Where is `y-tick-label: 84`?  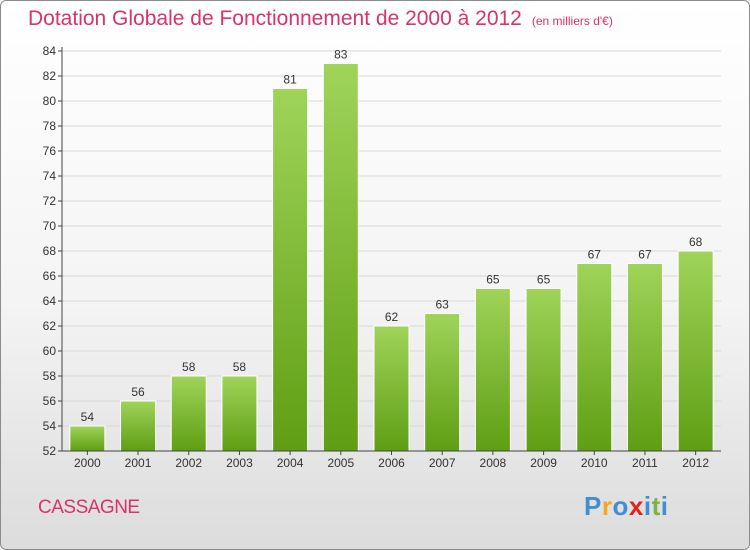
y-tick-label: 84 is located at coordinates (50, 51).